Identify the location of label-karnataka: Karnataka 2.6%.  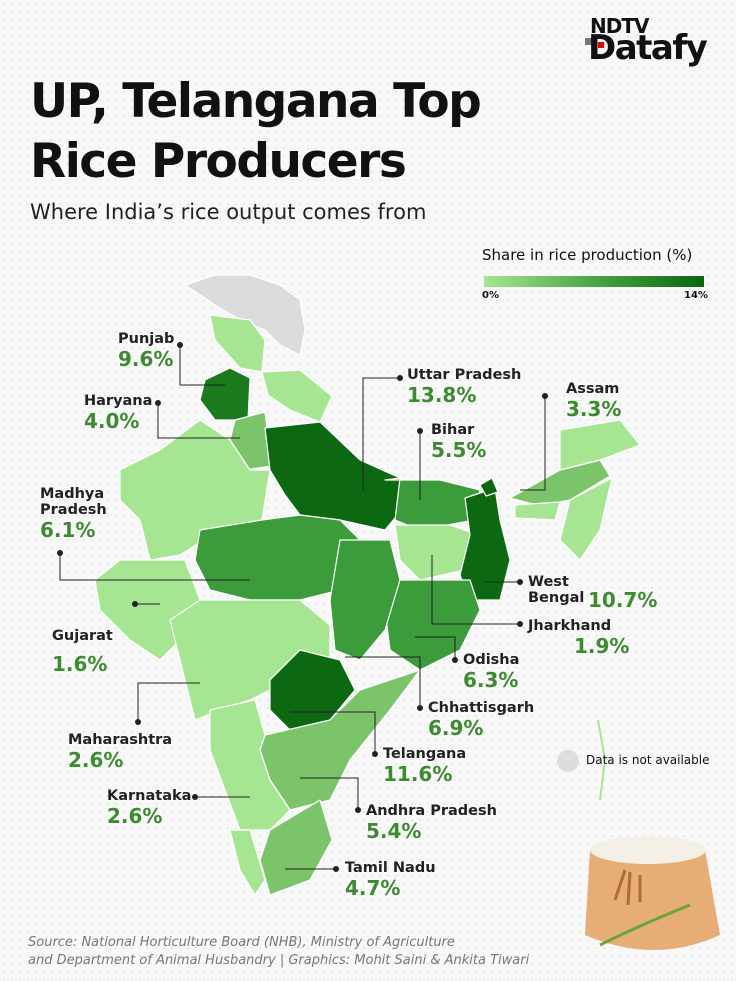
(149, 808).